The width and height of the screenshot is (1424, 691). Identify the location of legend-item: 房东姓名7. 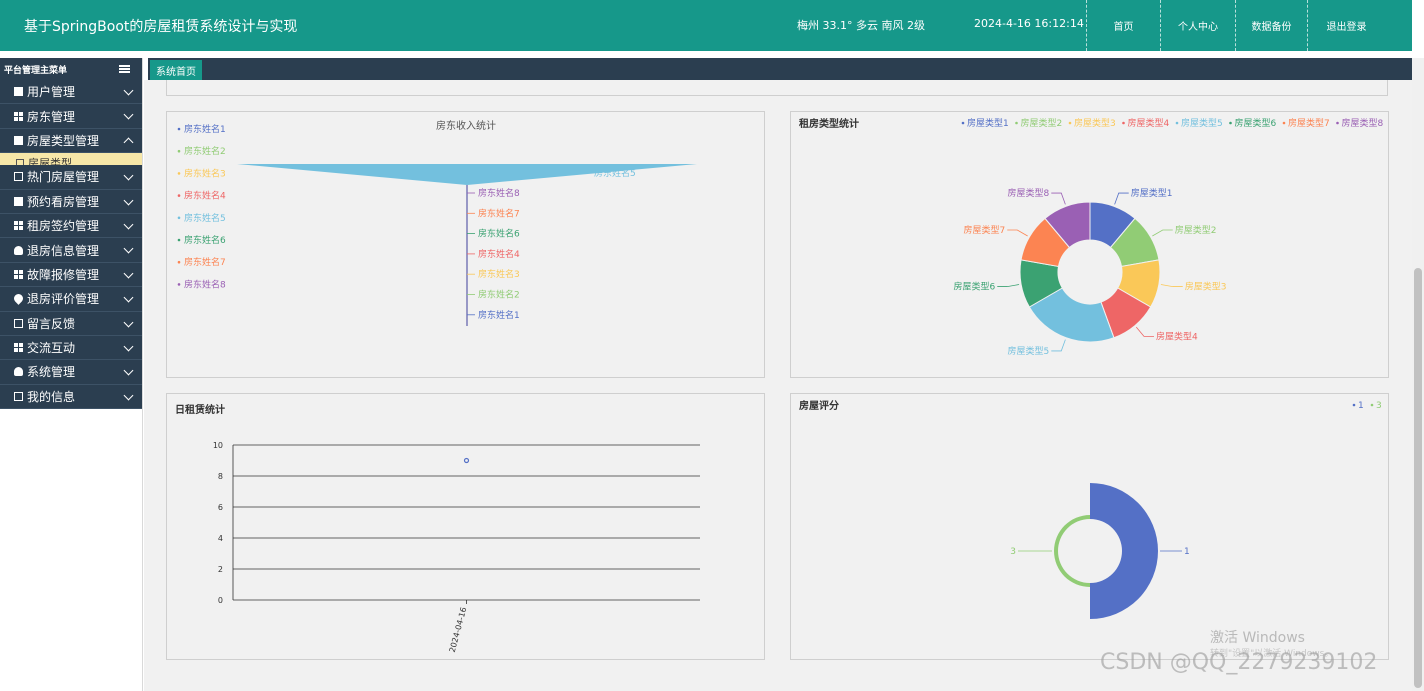
(205, 262).